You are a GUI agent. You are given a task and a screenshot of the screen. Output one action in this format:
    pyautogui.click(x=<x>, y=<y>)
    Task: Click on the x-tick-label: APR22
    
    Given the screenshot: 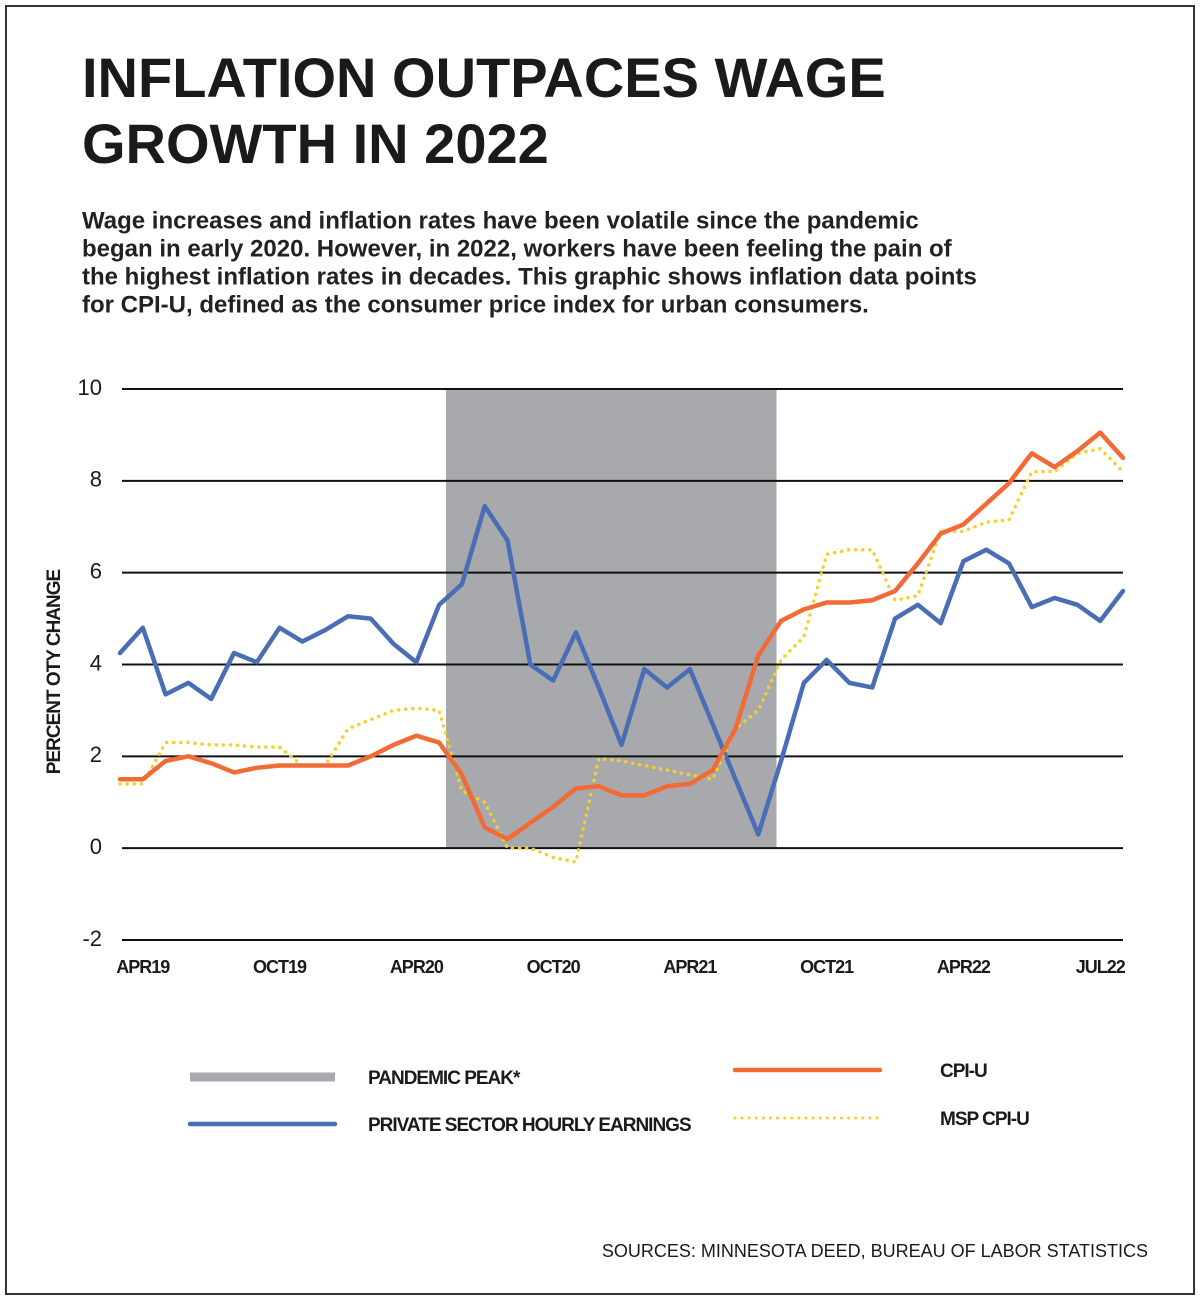 What is the action you would take?
    pyautogui.click(x=964, y=967)
    